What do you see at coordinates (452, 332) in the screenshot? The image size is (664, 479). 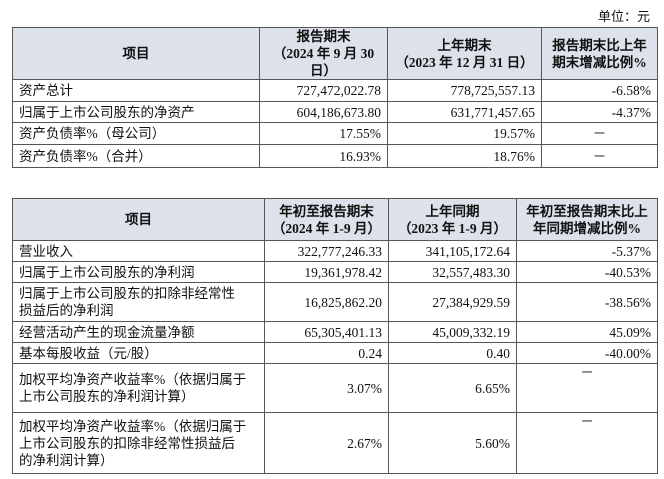 I see `value-cell: 45,009,332.19` at bounding box center [452, 332].